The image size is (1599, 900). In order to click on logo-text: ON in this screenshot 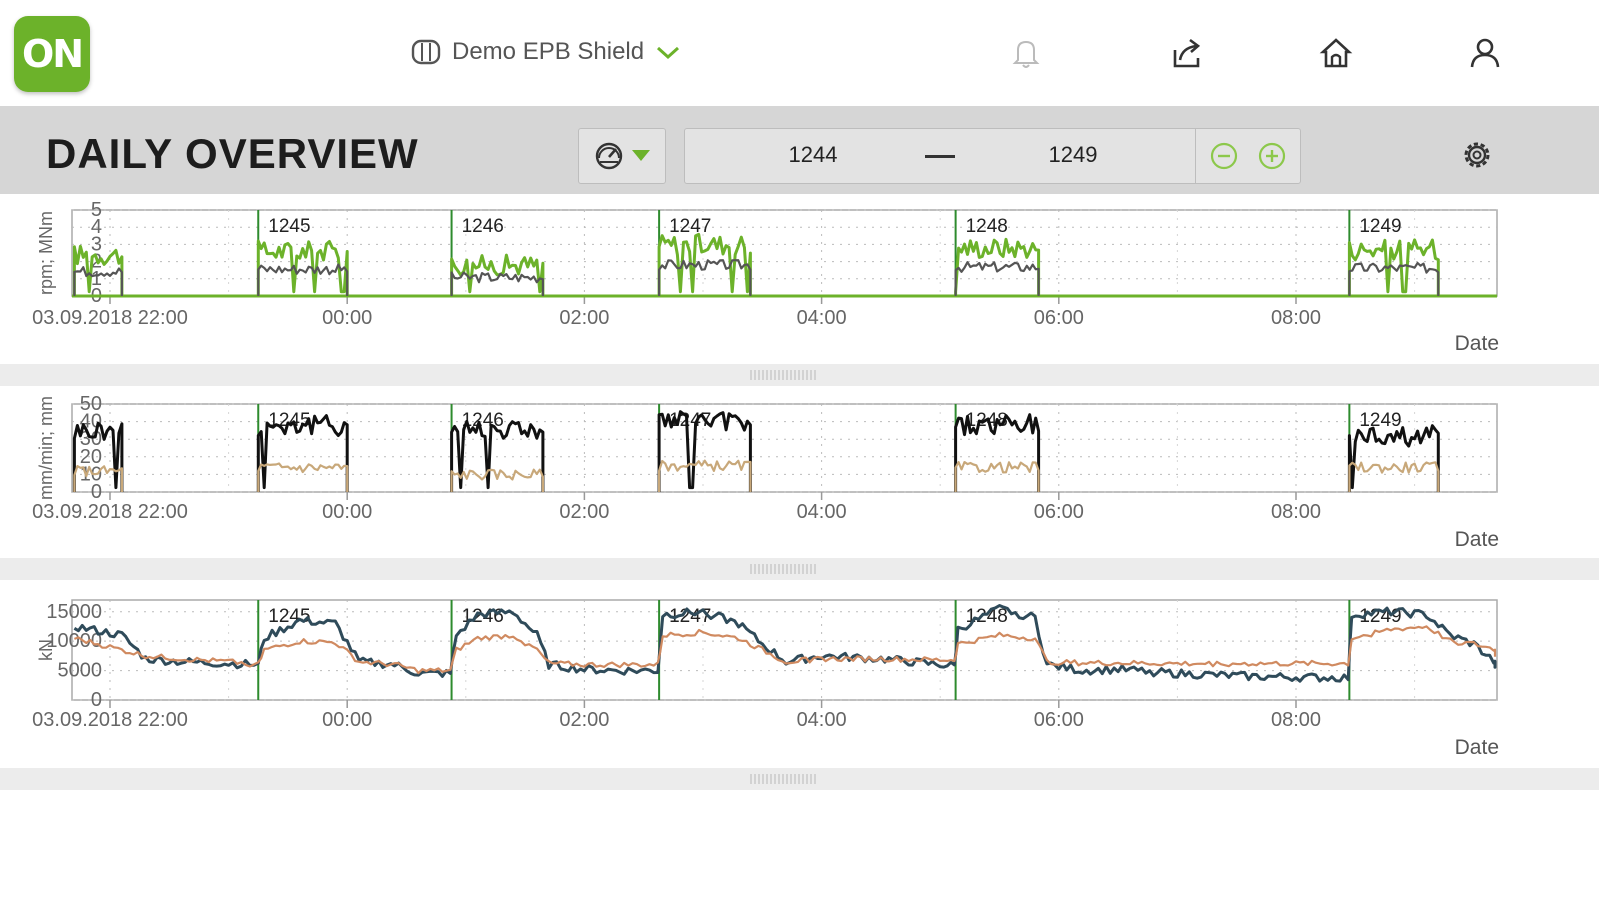, I will do `click(52, 54)`.